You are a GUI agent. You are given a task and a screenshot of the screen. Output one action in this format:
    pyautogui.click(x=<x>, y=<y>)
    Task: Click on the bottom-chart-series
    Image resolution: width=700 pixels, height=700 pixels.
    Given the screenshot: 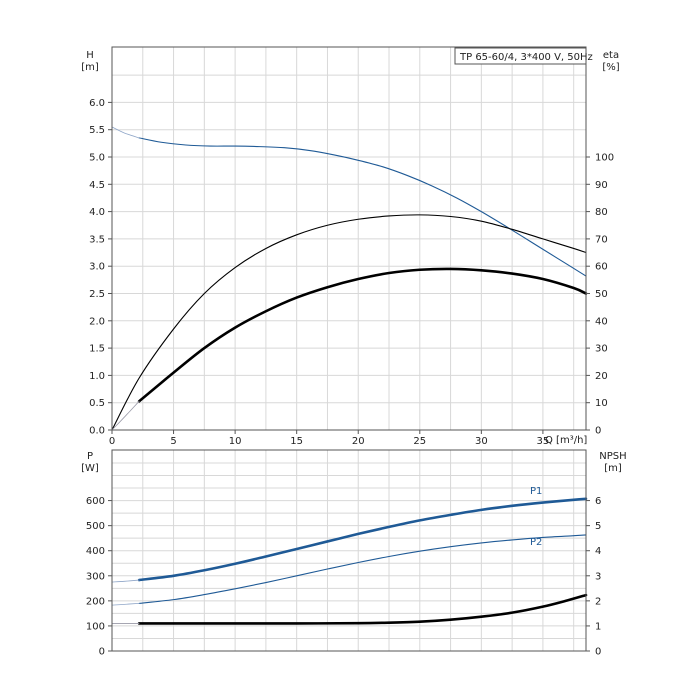 What is the action you would take?
    pyautogui.click(x=349, y=561)
    